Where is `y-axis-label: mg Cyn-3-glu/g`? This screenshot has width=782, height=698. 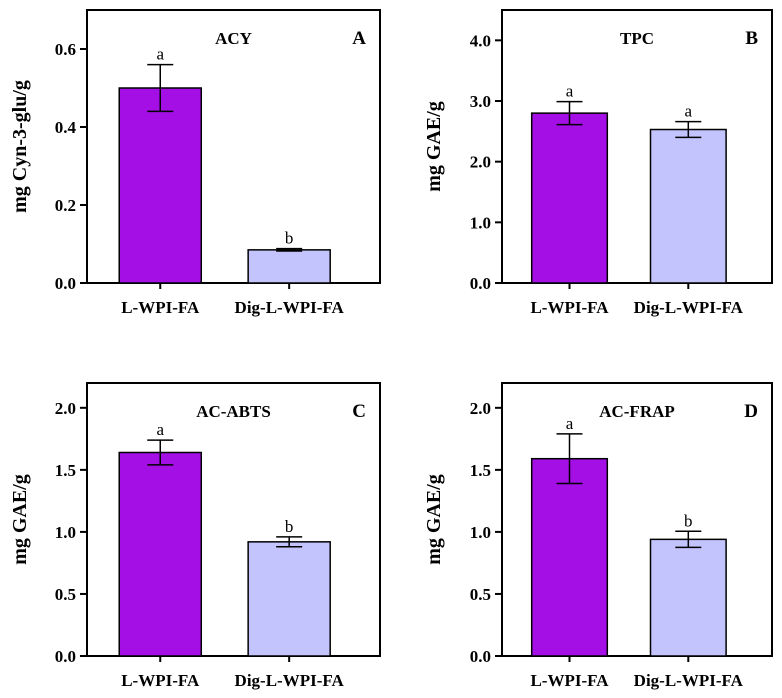 y-axis-label: mg Cyn-3-glu/g is located at coordinates (20, 146).